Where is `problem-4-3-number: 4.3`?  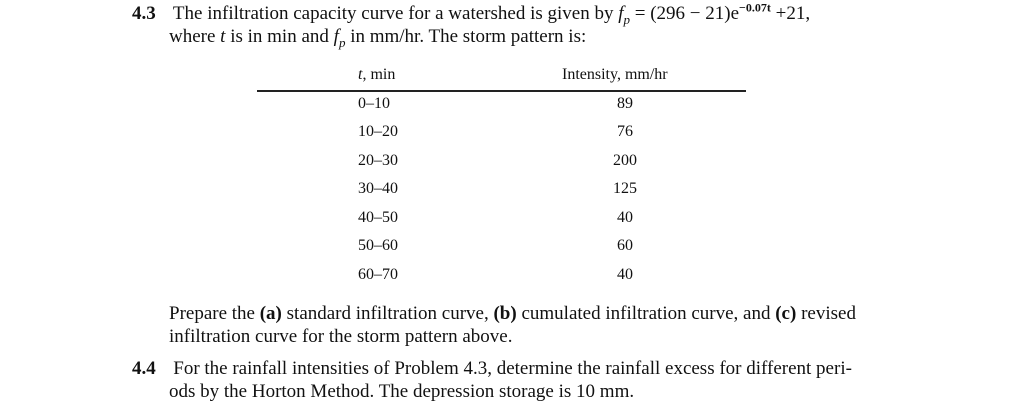
problem-4-3-number: 4.3 is located at coordinates (144, 13).